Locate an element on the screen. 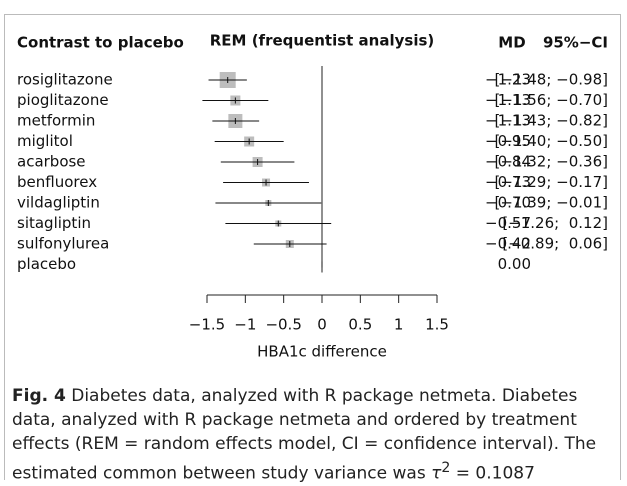 This screenshot has width=627, height=486. estimate-label: −0.84 is located at coordinates (508, 162).